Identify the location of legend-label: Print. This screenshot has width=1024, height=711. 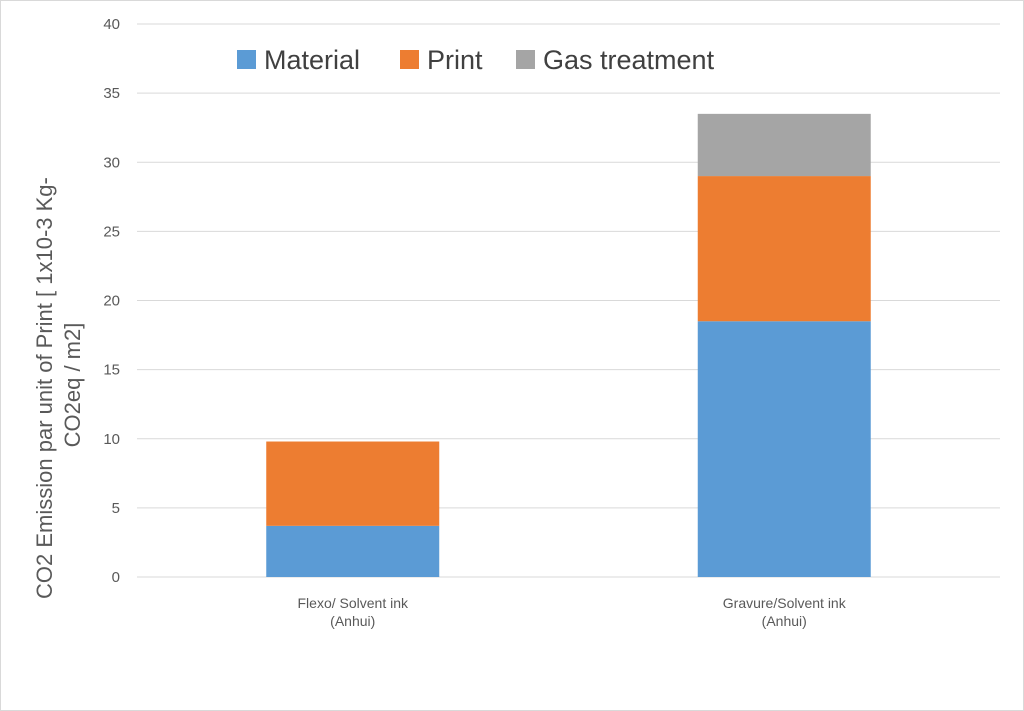
(455, 60).